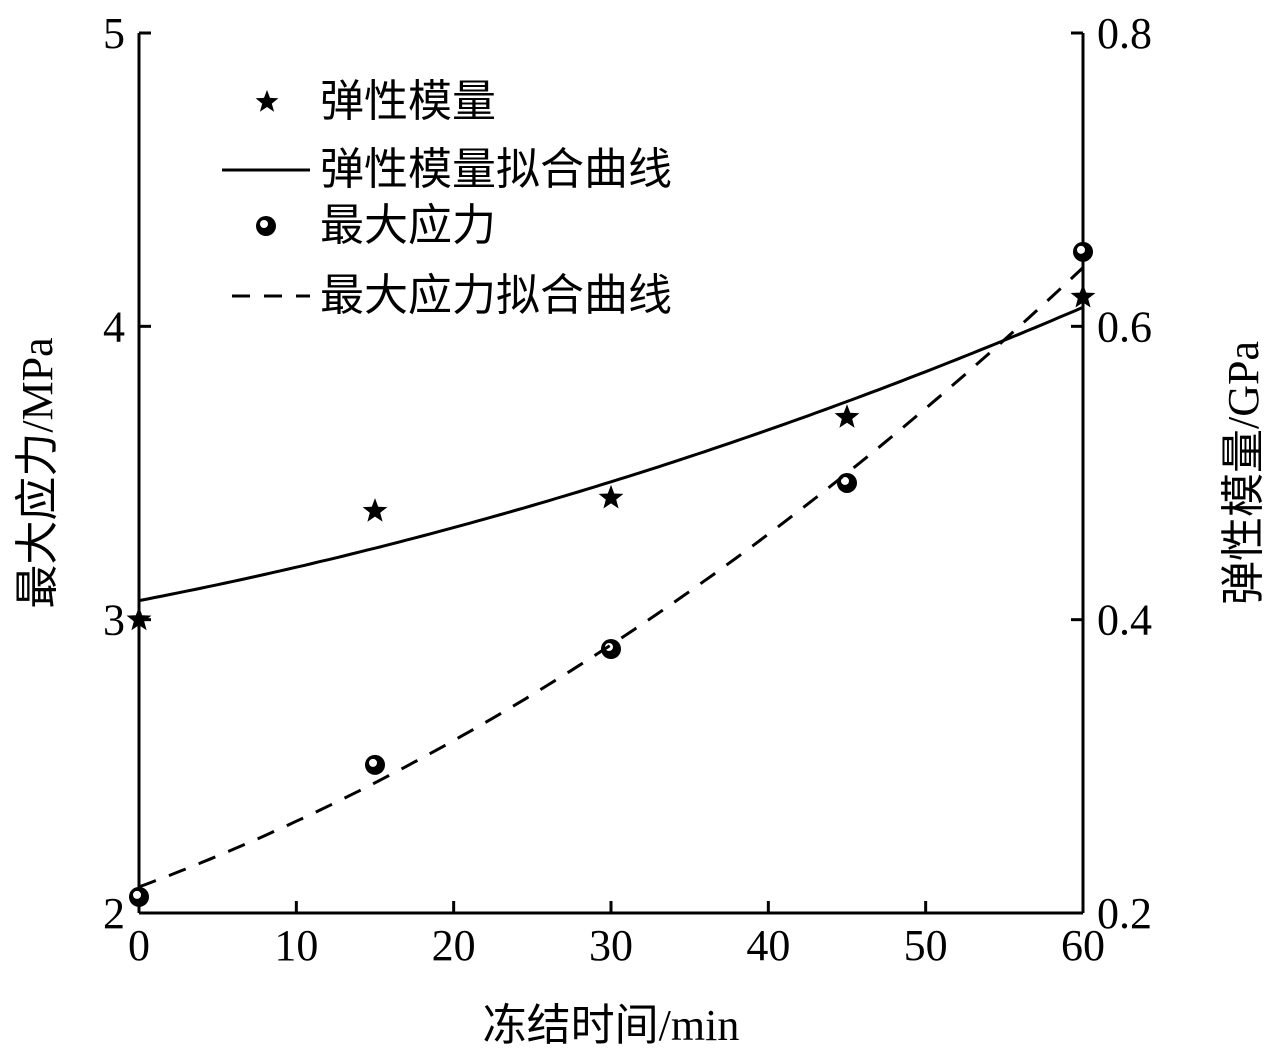 Image resolution: width=1278 pixels, height=1061 pixels. Describe the element at coordinates (114, 913) in the screenshot. I see `y-left-tick-label: 2` at that location.